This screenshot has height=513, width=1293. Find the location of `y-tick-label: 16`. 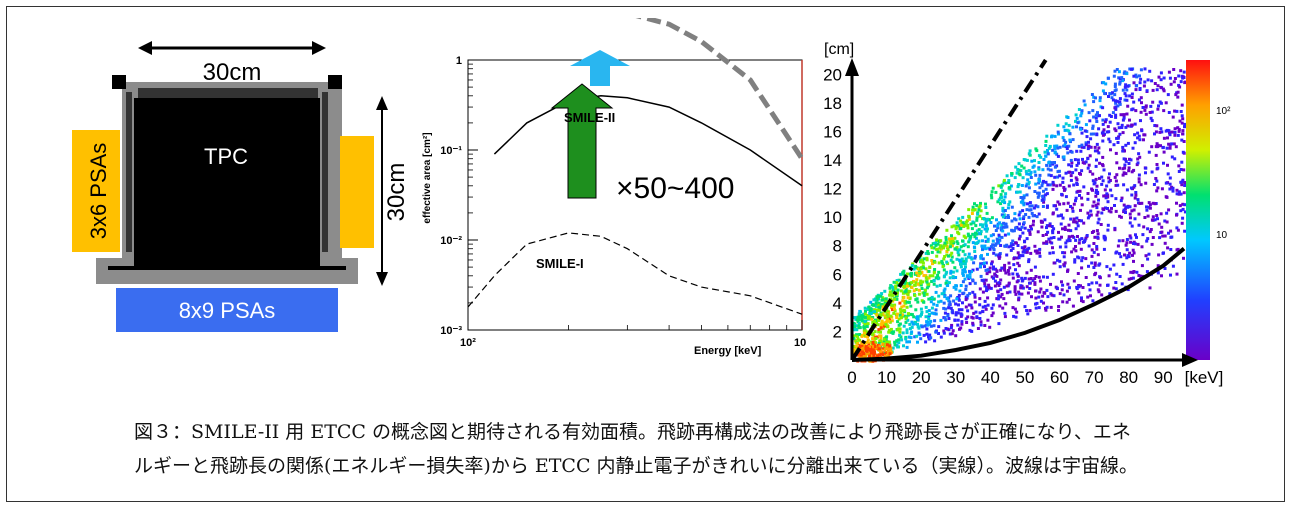

y-tick-label: 16 is located at coordinates (832, 131).